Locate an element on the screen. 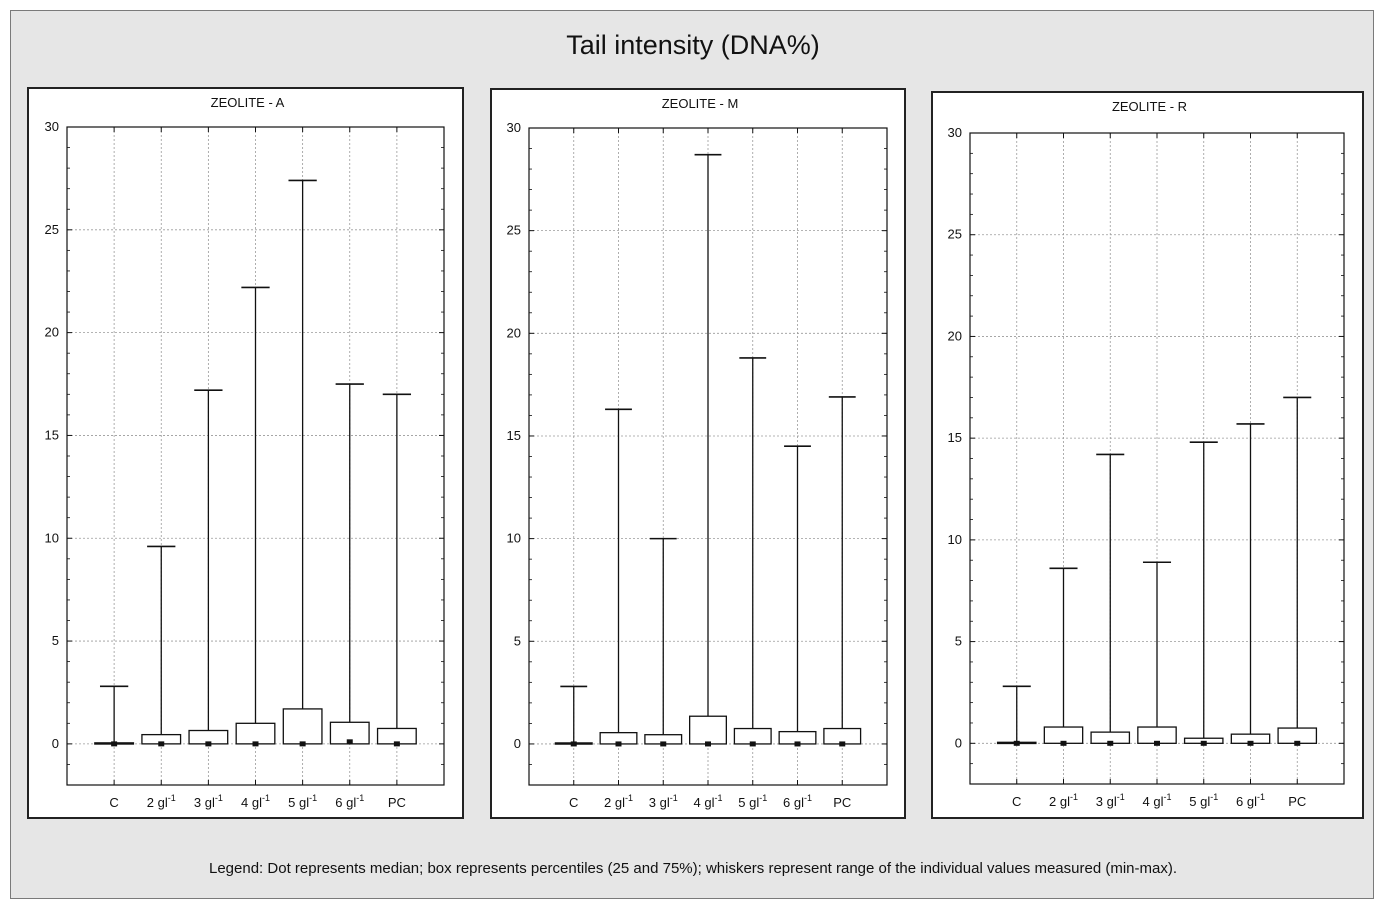 The width and height of the screenshot is (1386, 907). x-tick-label: 2 gl-1 is located at coordinates (1063, 800).